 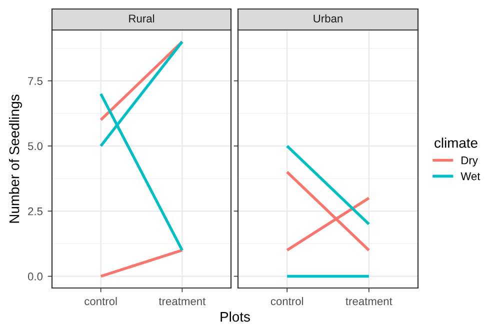 What do you see at coordinates (35, 146) in the screenshot?
I see `y-tick-label: 5.0` at bounding box center [35, 146].